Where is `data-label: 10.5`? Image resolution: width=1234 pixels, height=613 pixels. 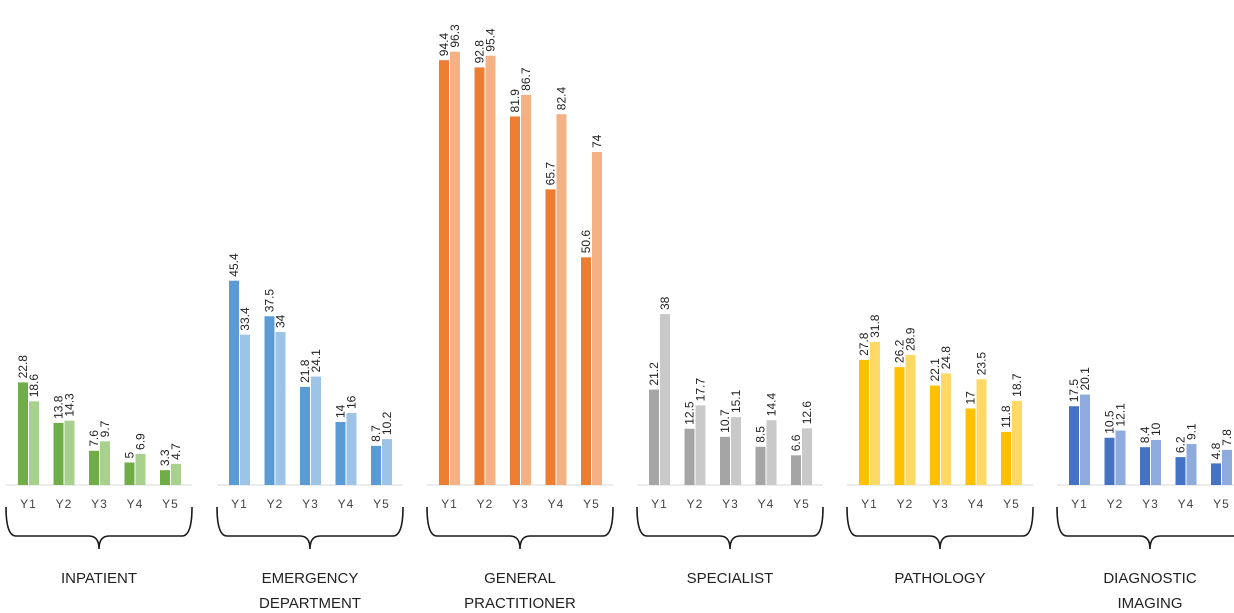
data-label: 10.5 is located at coordinates (1110, 422).